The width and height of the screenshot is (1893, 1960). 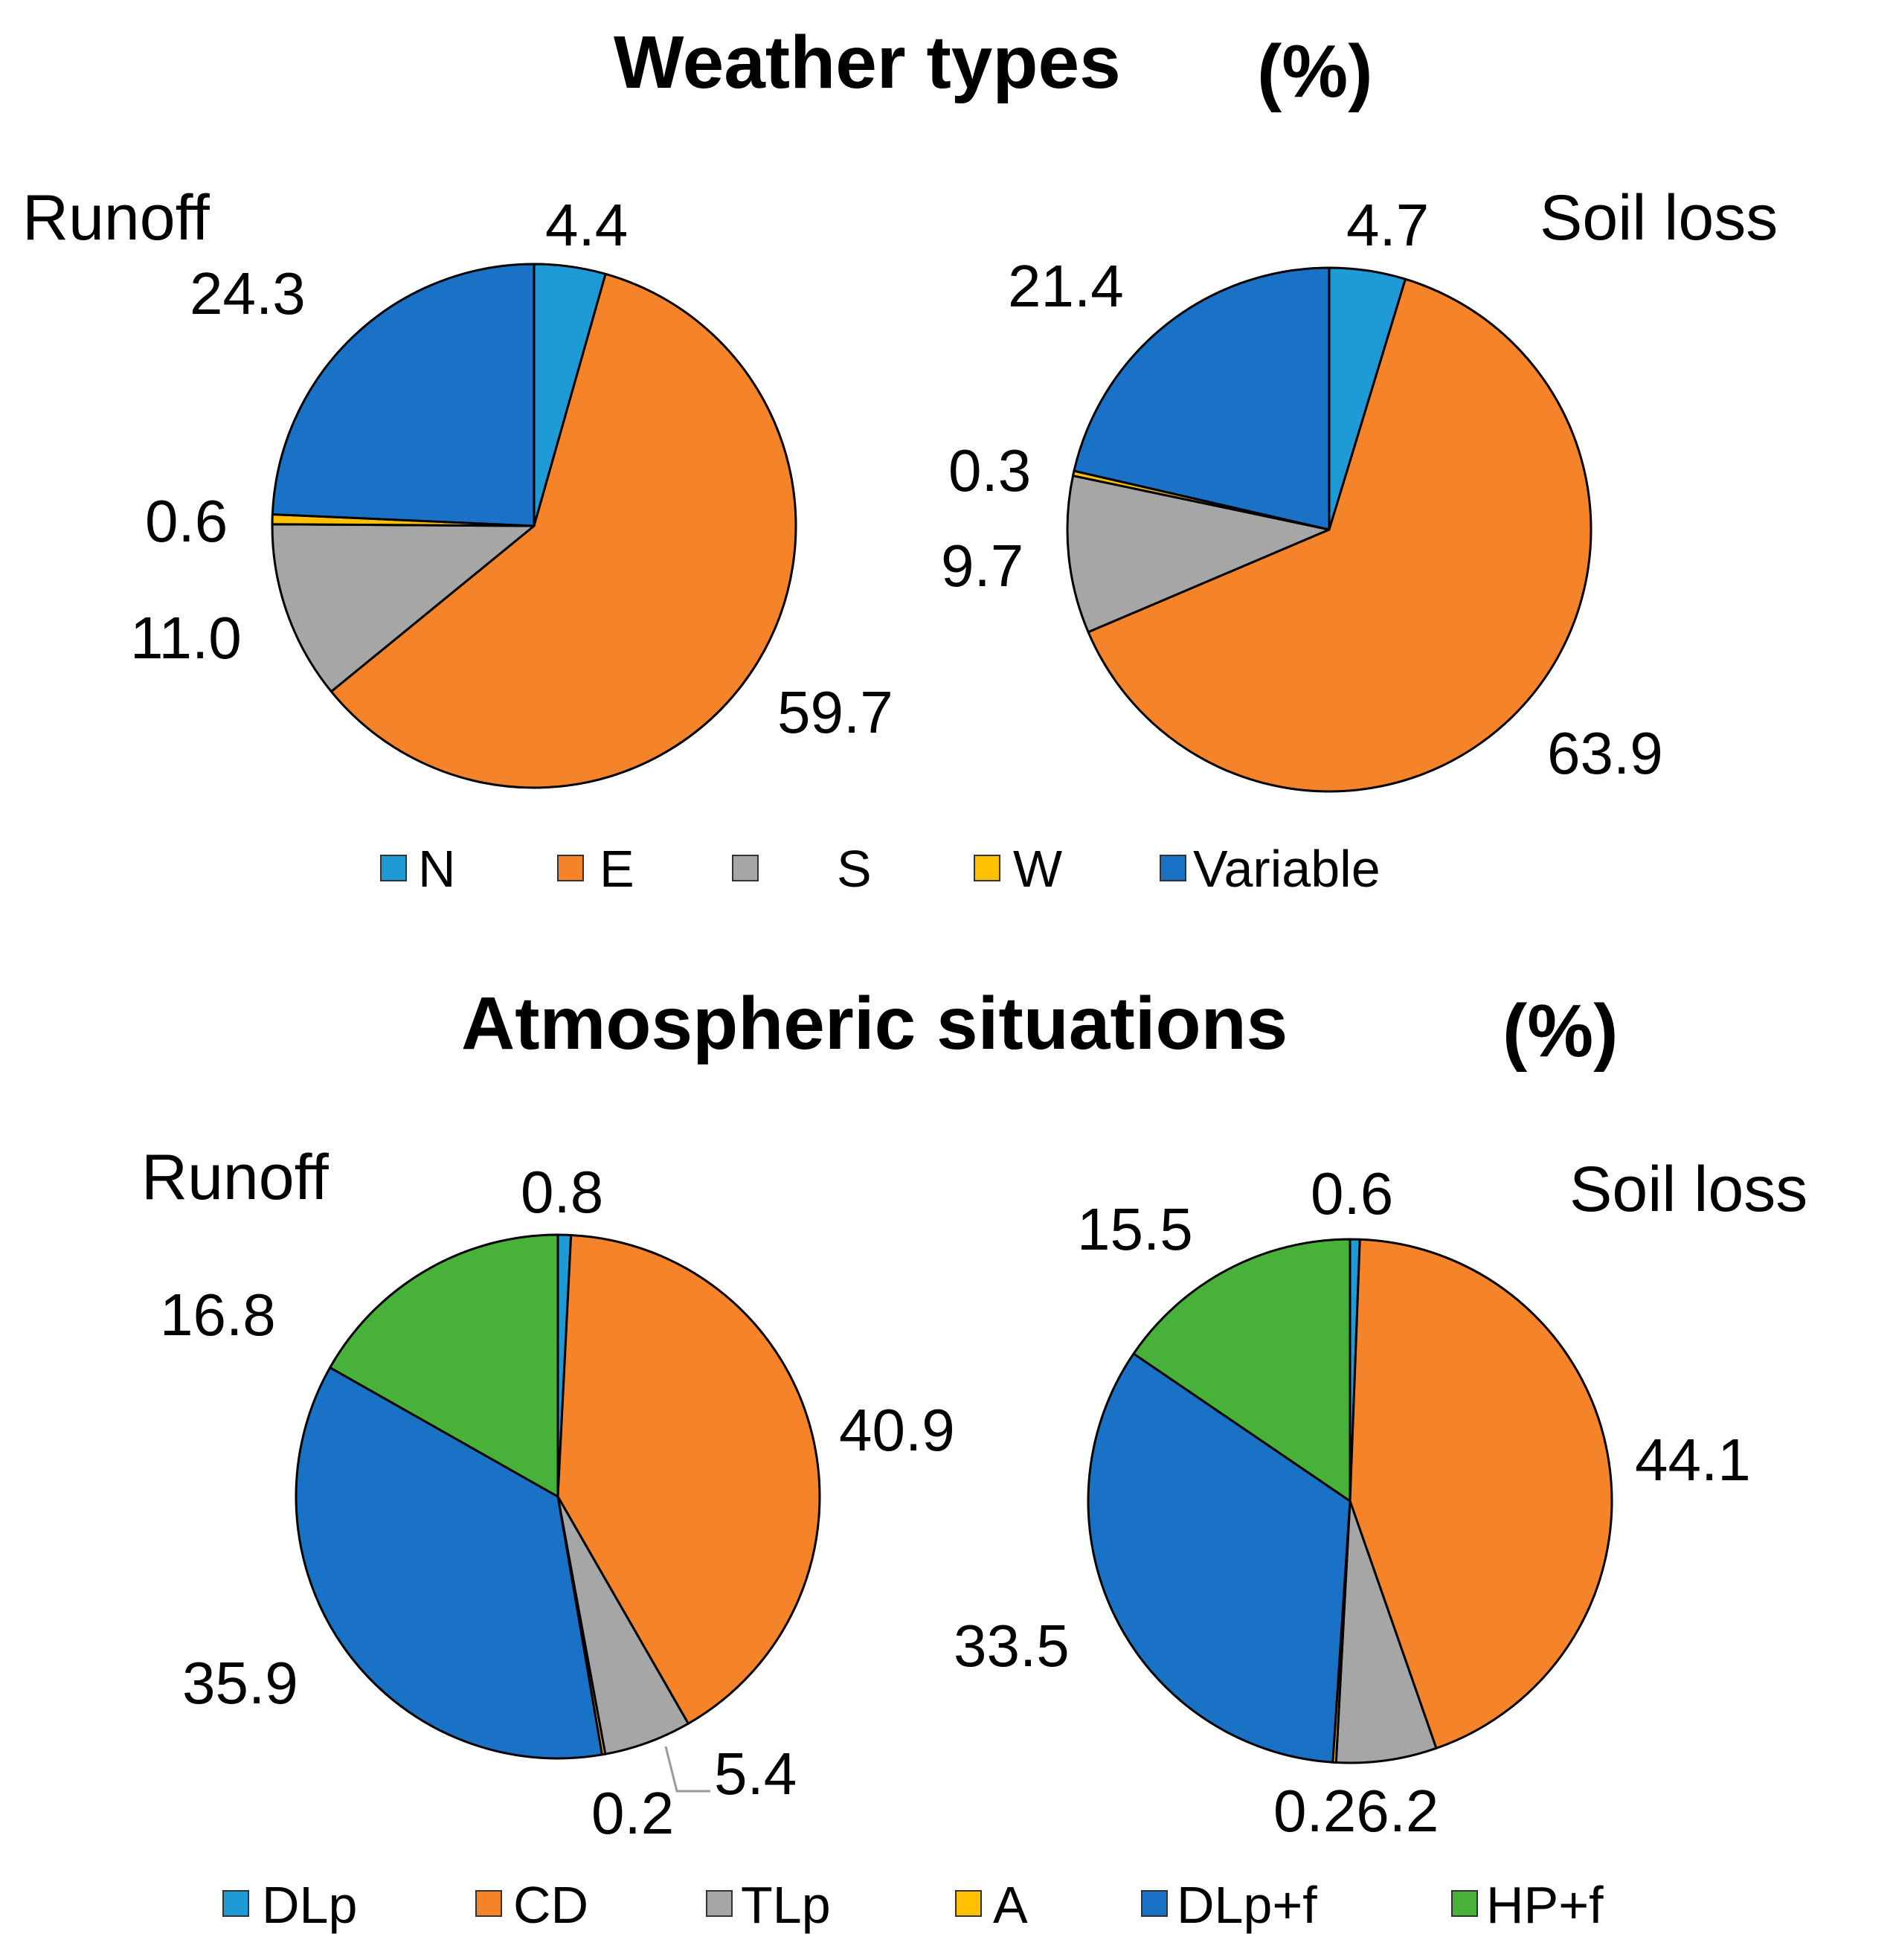 What do you see at coordinates (913, 1905) in the screenshot?
I see `legend-atmospheric-situations: DLp CD TLp A DLp+f HP+f` at bounding box center [913, 1905].